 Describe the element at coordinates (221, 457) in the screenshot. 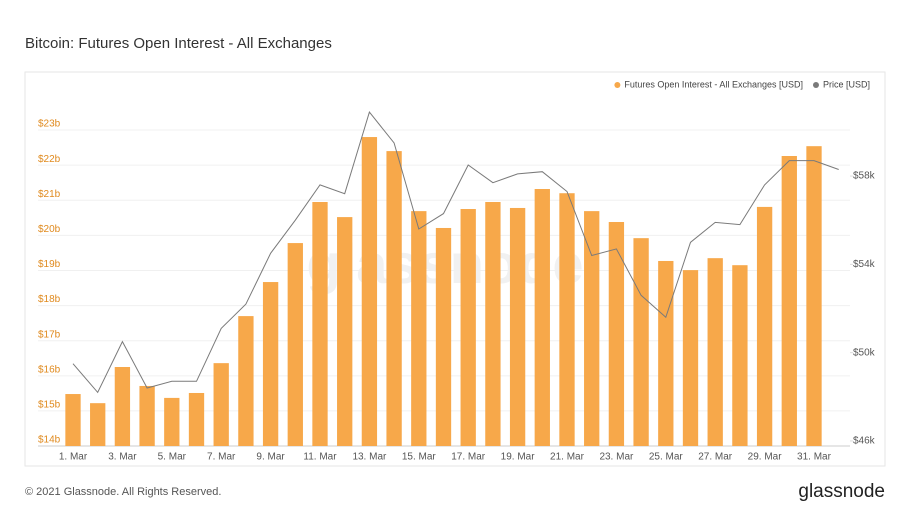

I see `x-tick-label: 7. Mar` at that location.